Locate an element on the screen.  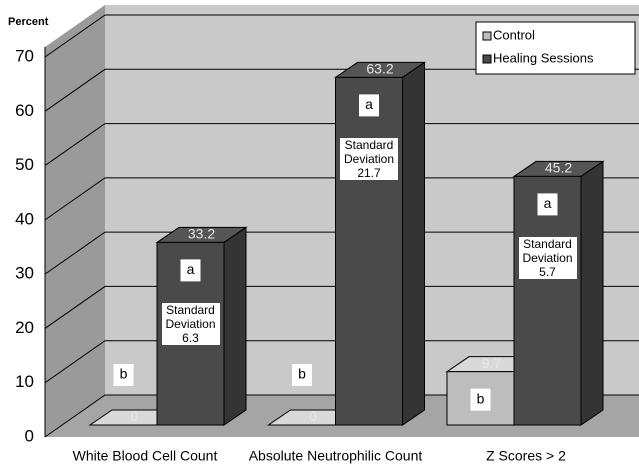
x-tick-label: Absolute Neutrophilic Count is located at coordinates (336, 456).